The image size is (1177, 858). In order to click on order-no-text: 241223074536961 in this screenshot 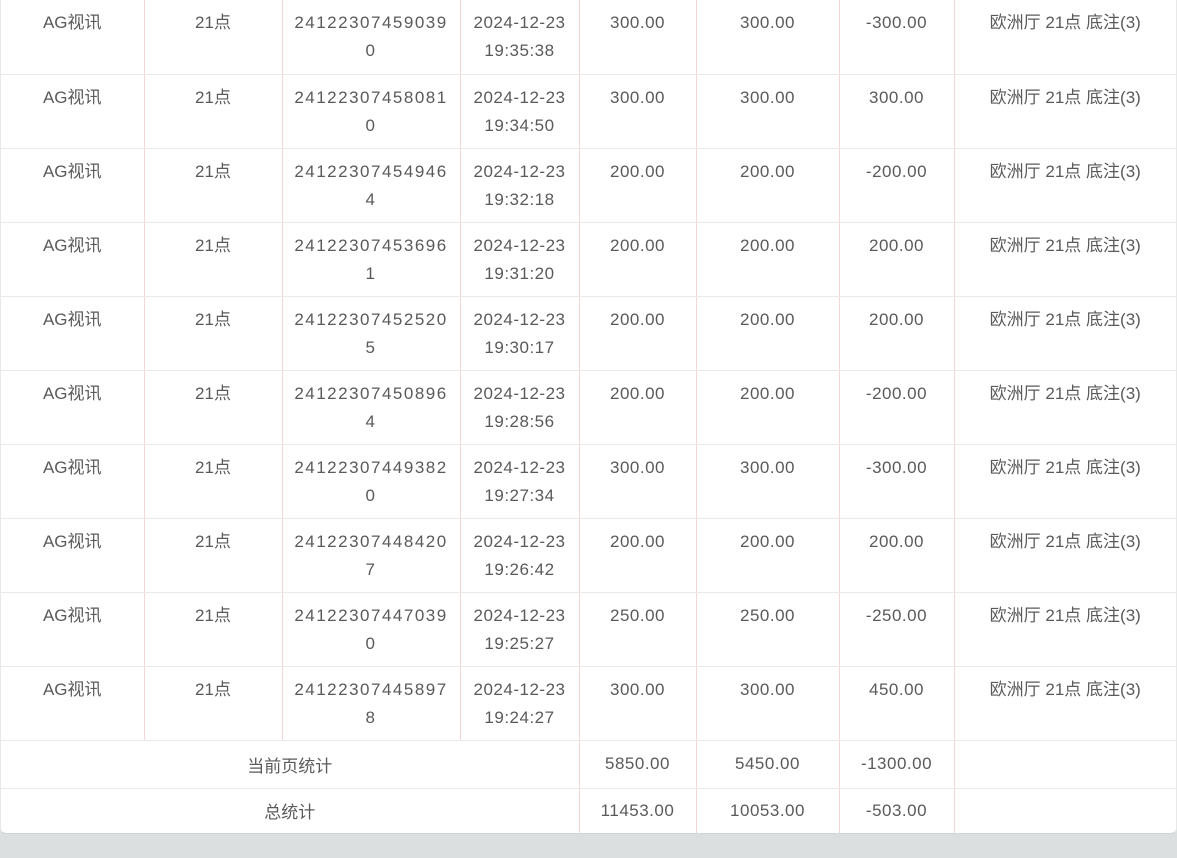, I will do `click(371, 259)`.